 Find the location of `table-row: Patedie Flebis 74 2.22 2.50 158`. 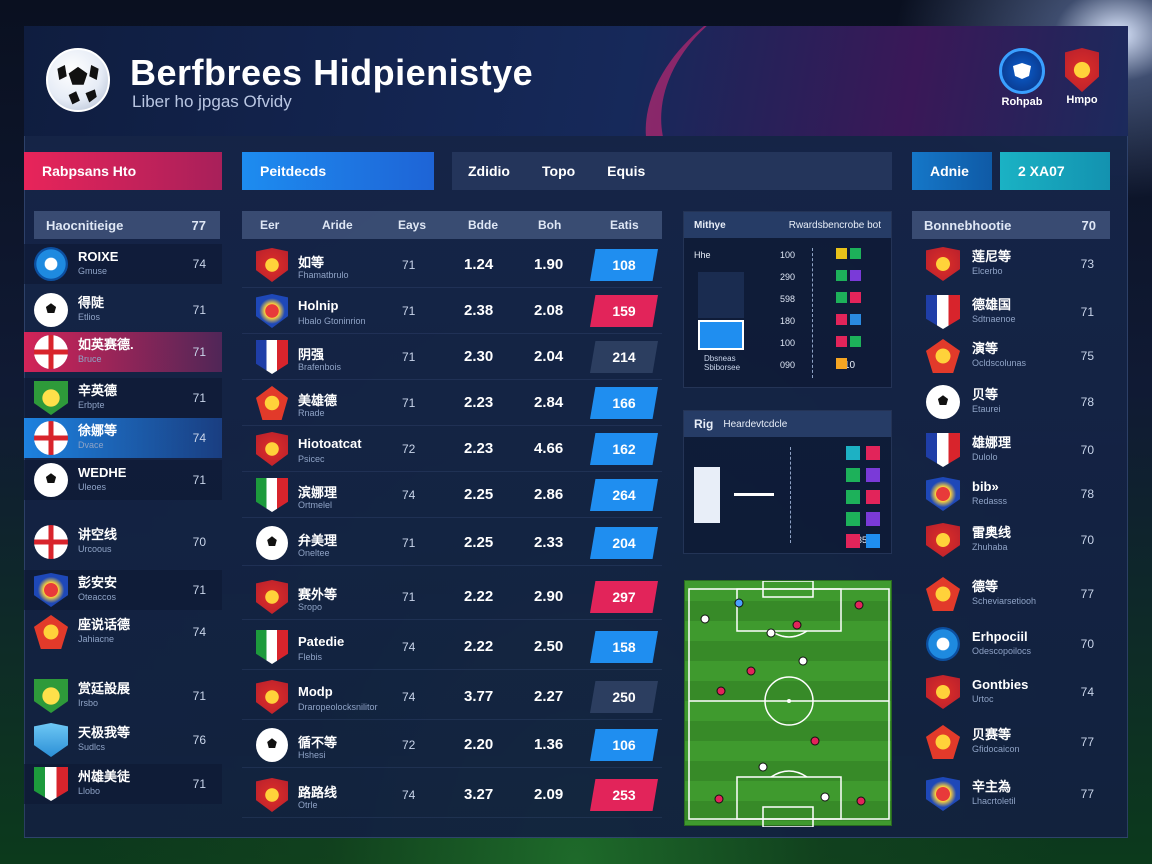

table-row: Patedie Flebis 74 2.22 2.50 158 is located at coordinates (452, 647).